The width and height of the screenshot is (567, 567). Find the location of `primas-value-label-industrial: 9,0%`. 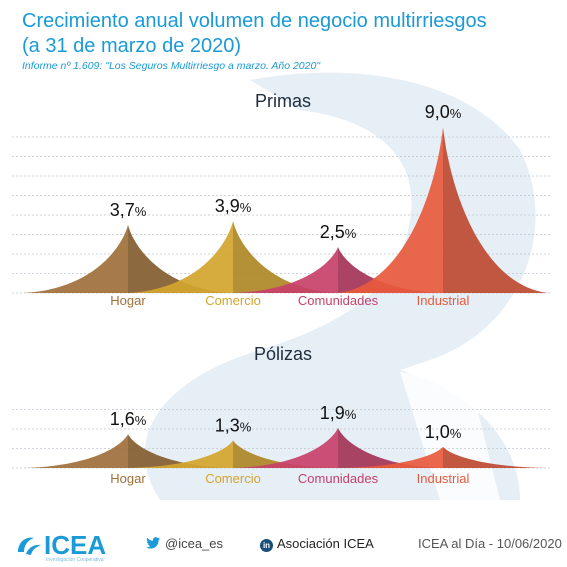

primas-value-label-industrial: 9,0% is located at coordinates (443, 112).